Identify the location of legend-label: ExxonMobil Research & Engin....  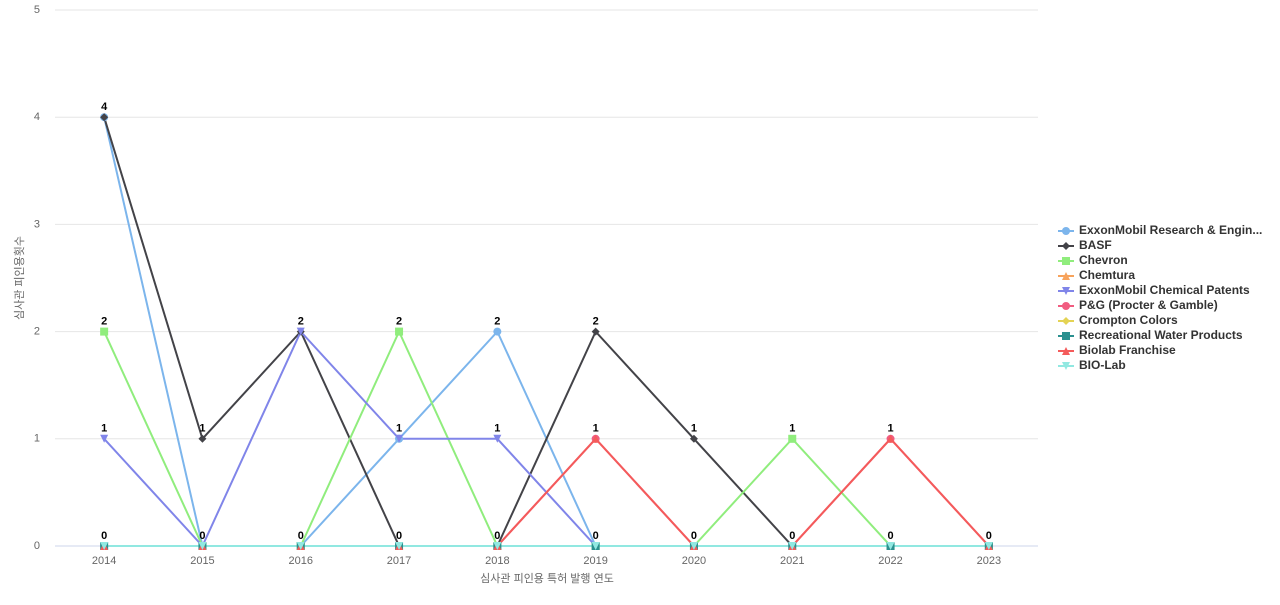
(1170, 230).